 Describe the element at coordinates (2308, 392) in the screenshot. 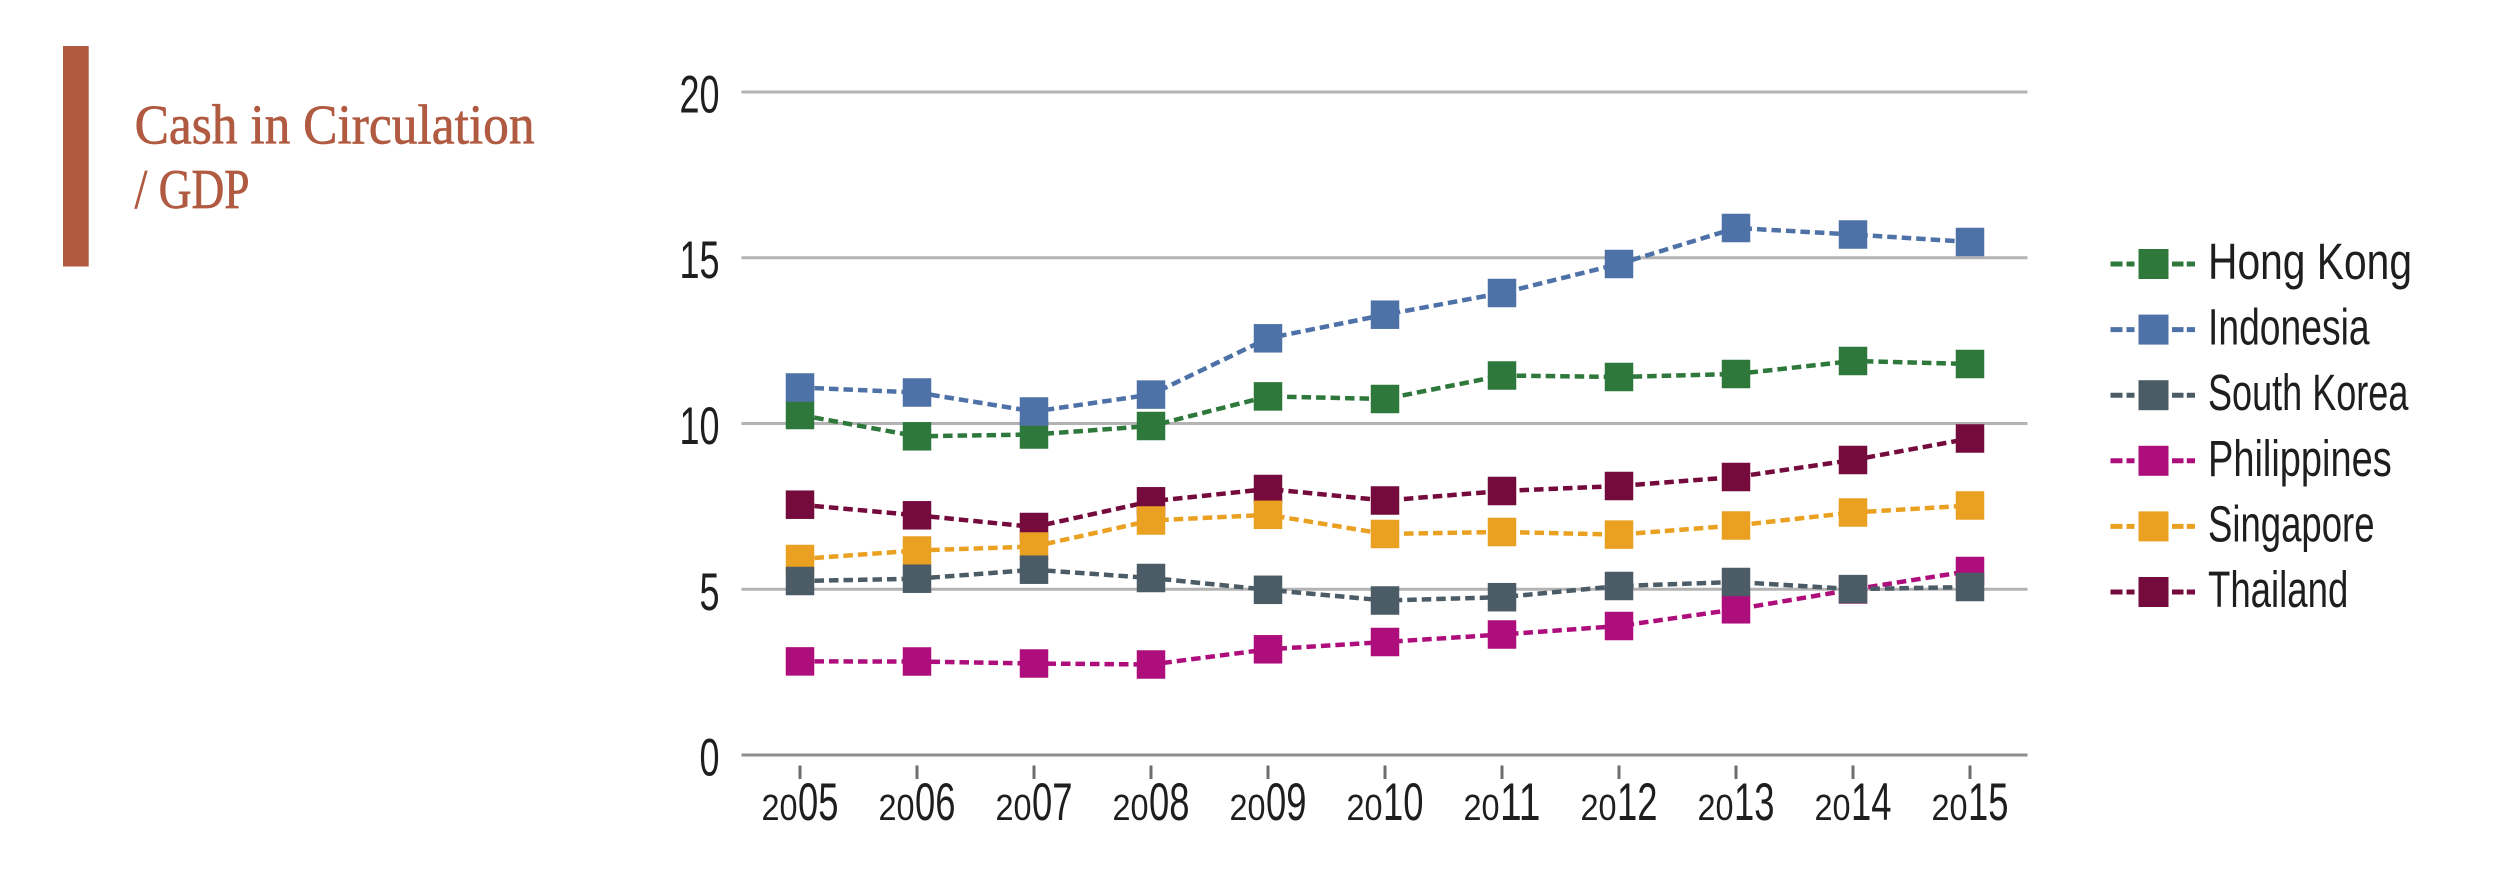

I see `svg-text: South Korea` at that location.